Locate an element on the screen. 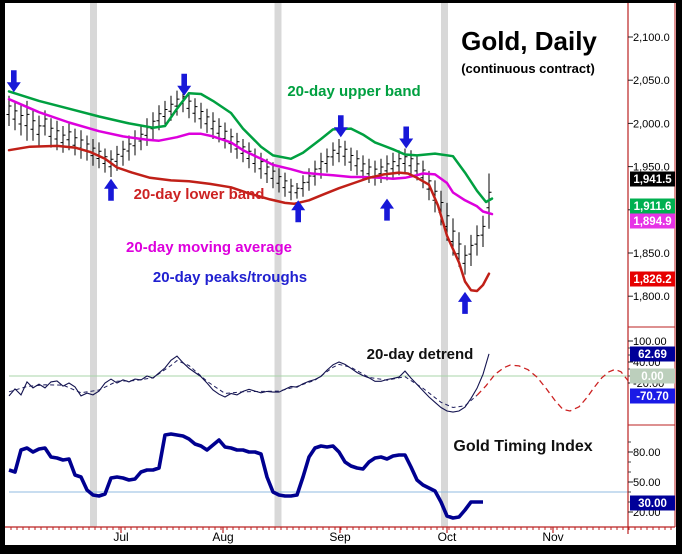 The height and width of the screenshot is (554, 682). detrend-line is located at coordinates (249, 383).